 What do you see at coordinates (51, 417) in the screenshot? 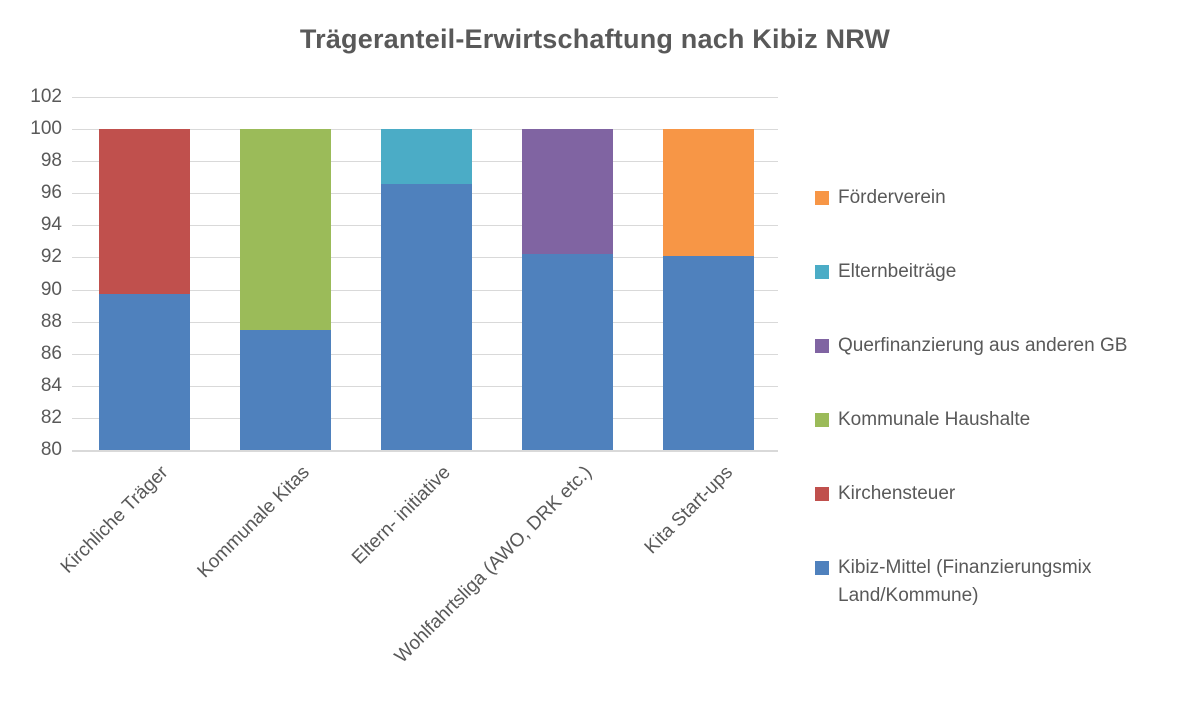
I see `y-axis-tick-label: 82` at bounding box center [51, 417].